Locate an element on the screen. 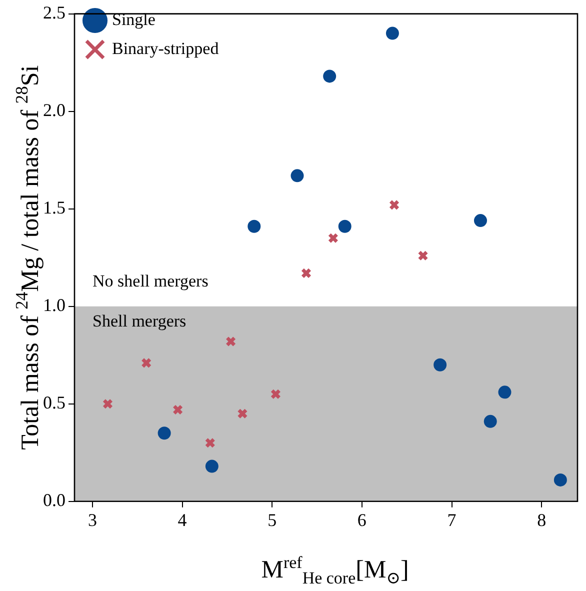 The height and width of the screenshot is (591, 586). x-tick-label: 6 is located at coordinates (361, 520).